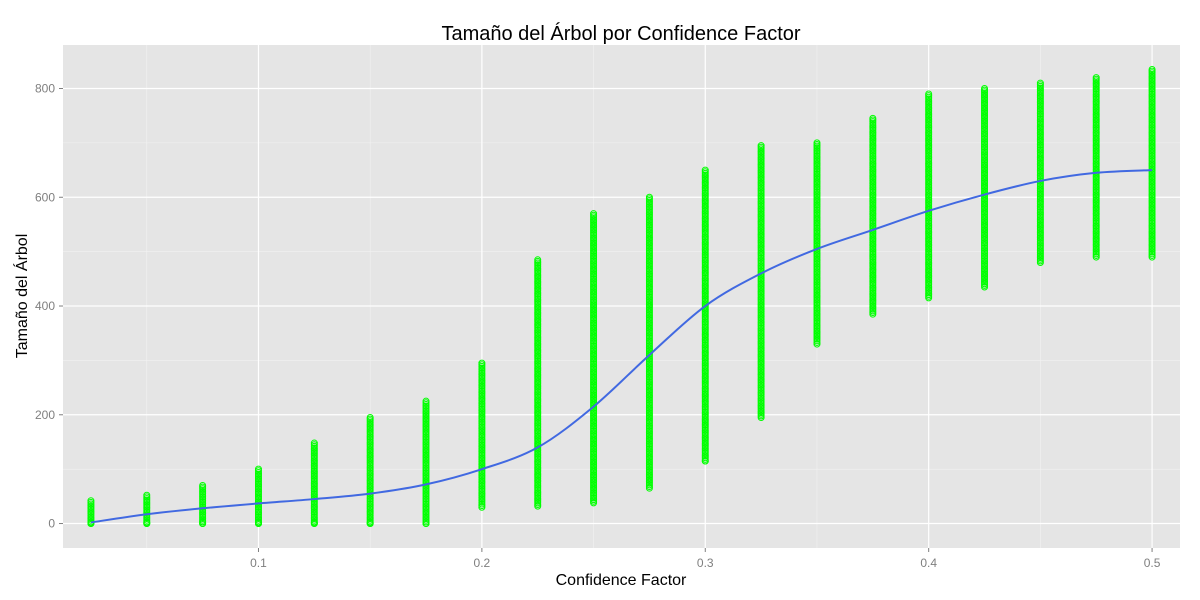 The height and width of the screenshot is (600, 1200). Describe the element at coordinates (21, 296) in the screenshot. I see `y-axis-title: Tamaño del Árbol` at that location.